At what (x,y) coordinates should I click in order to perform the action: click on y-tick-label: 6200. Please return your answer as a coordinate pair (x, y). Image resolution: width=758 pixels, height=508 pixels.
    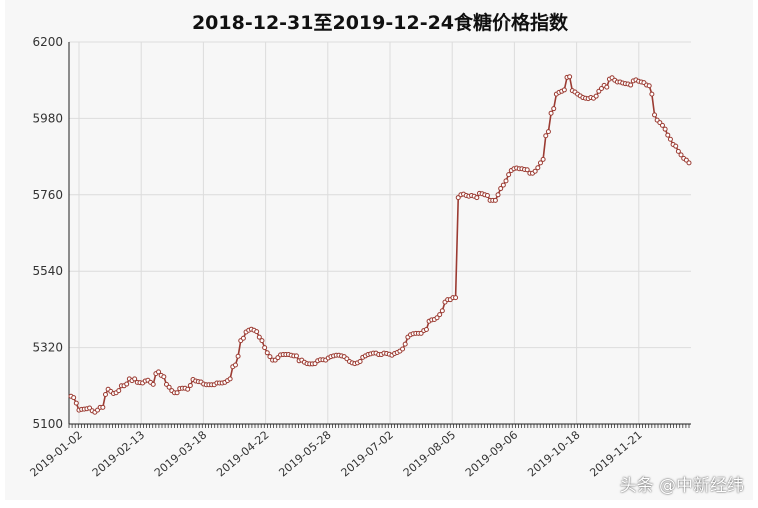
    Looking at the image, I should click on (47, 42).